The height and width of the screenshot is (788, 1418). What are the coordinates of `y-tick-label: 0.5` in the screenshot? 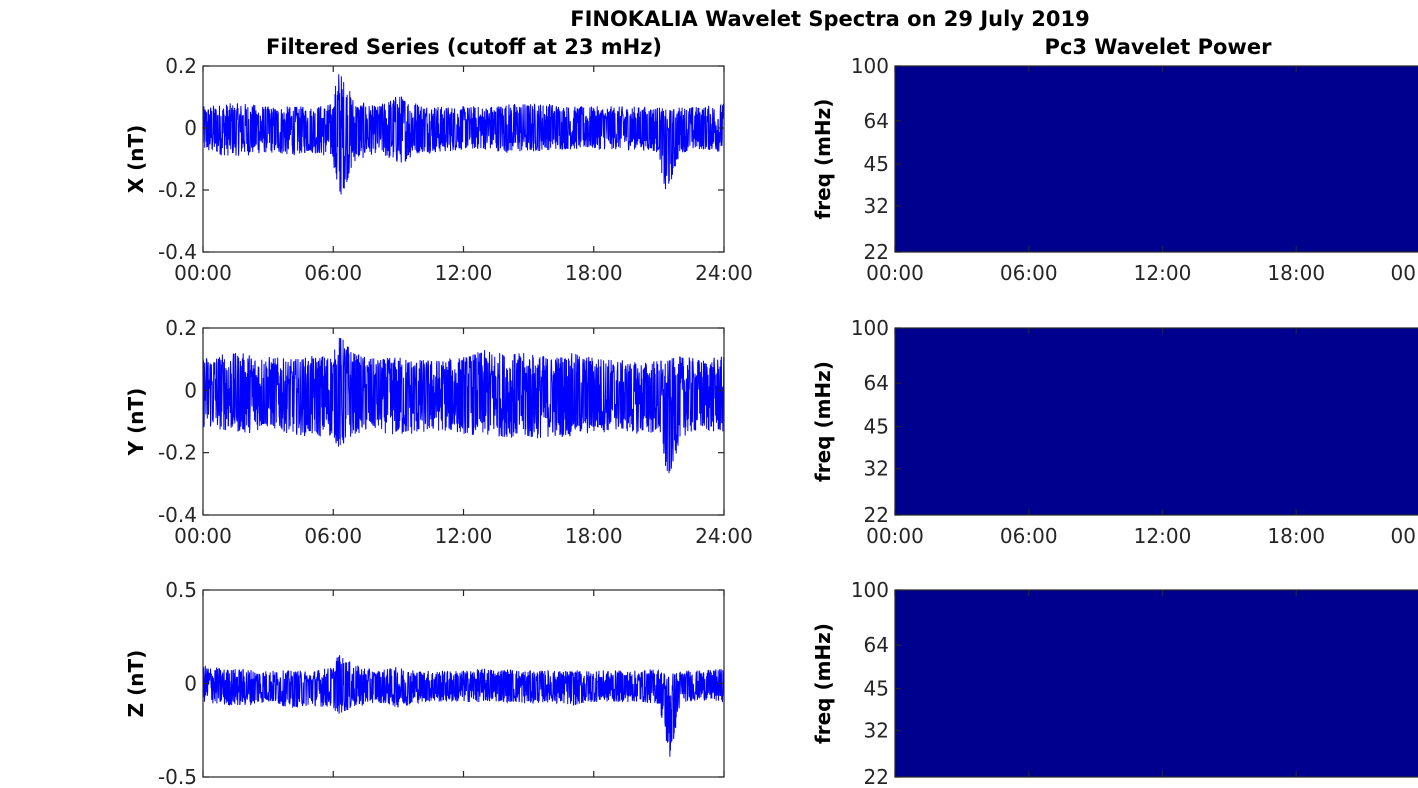 It's located at (181, 590).